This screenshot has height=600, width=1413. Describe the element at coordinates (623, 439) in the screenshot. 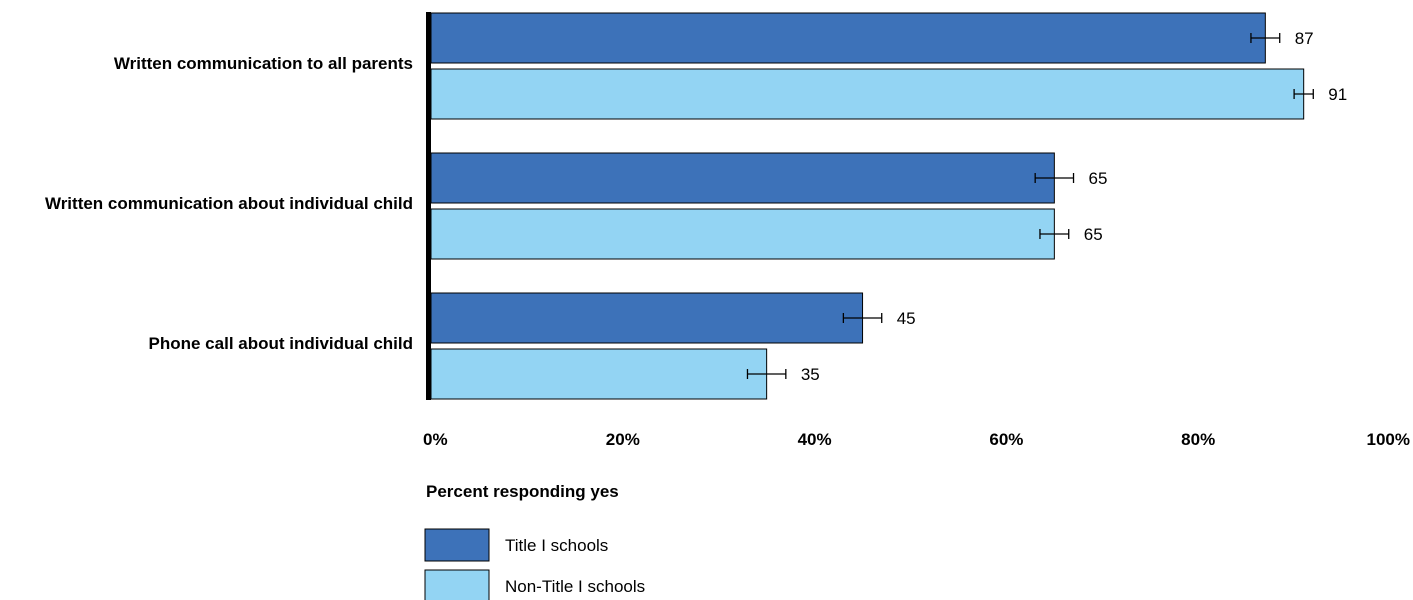

I see `x-tick-label: 20%` at that location.